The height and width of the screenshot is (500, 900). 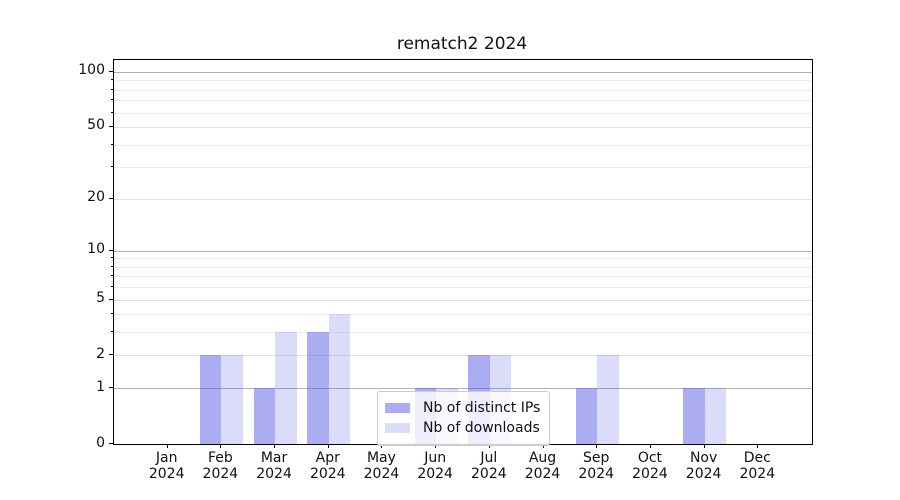 I want to click on month-name: Apr, so click(x=327, y=458).